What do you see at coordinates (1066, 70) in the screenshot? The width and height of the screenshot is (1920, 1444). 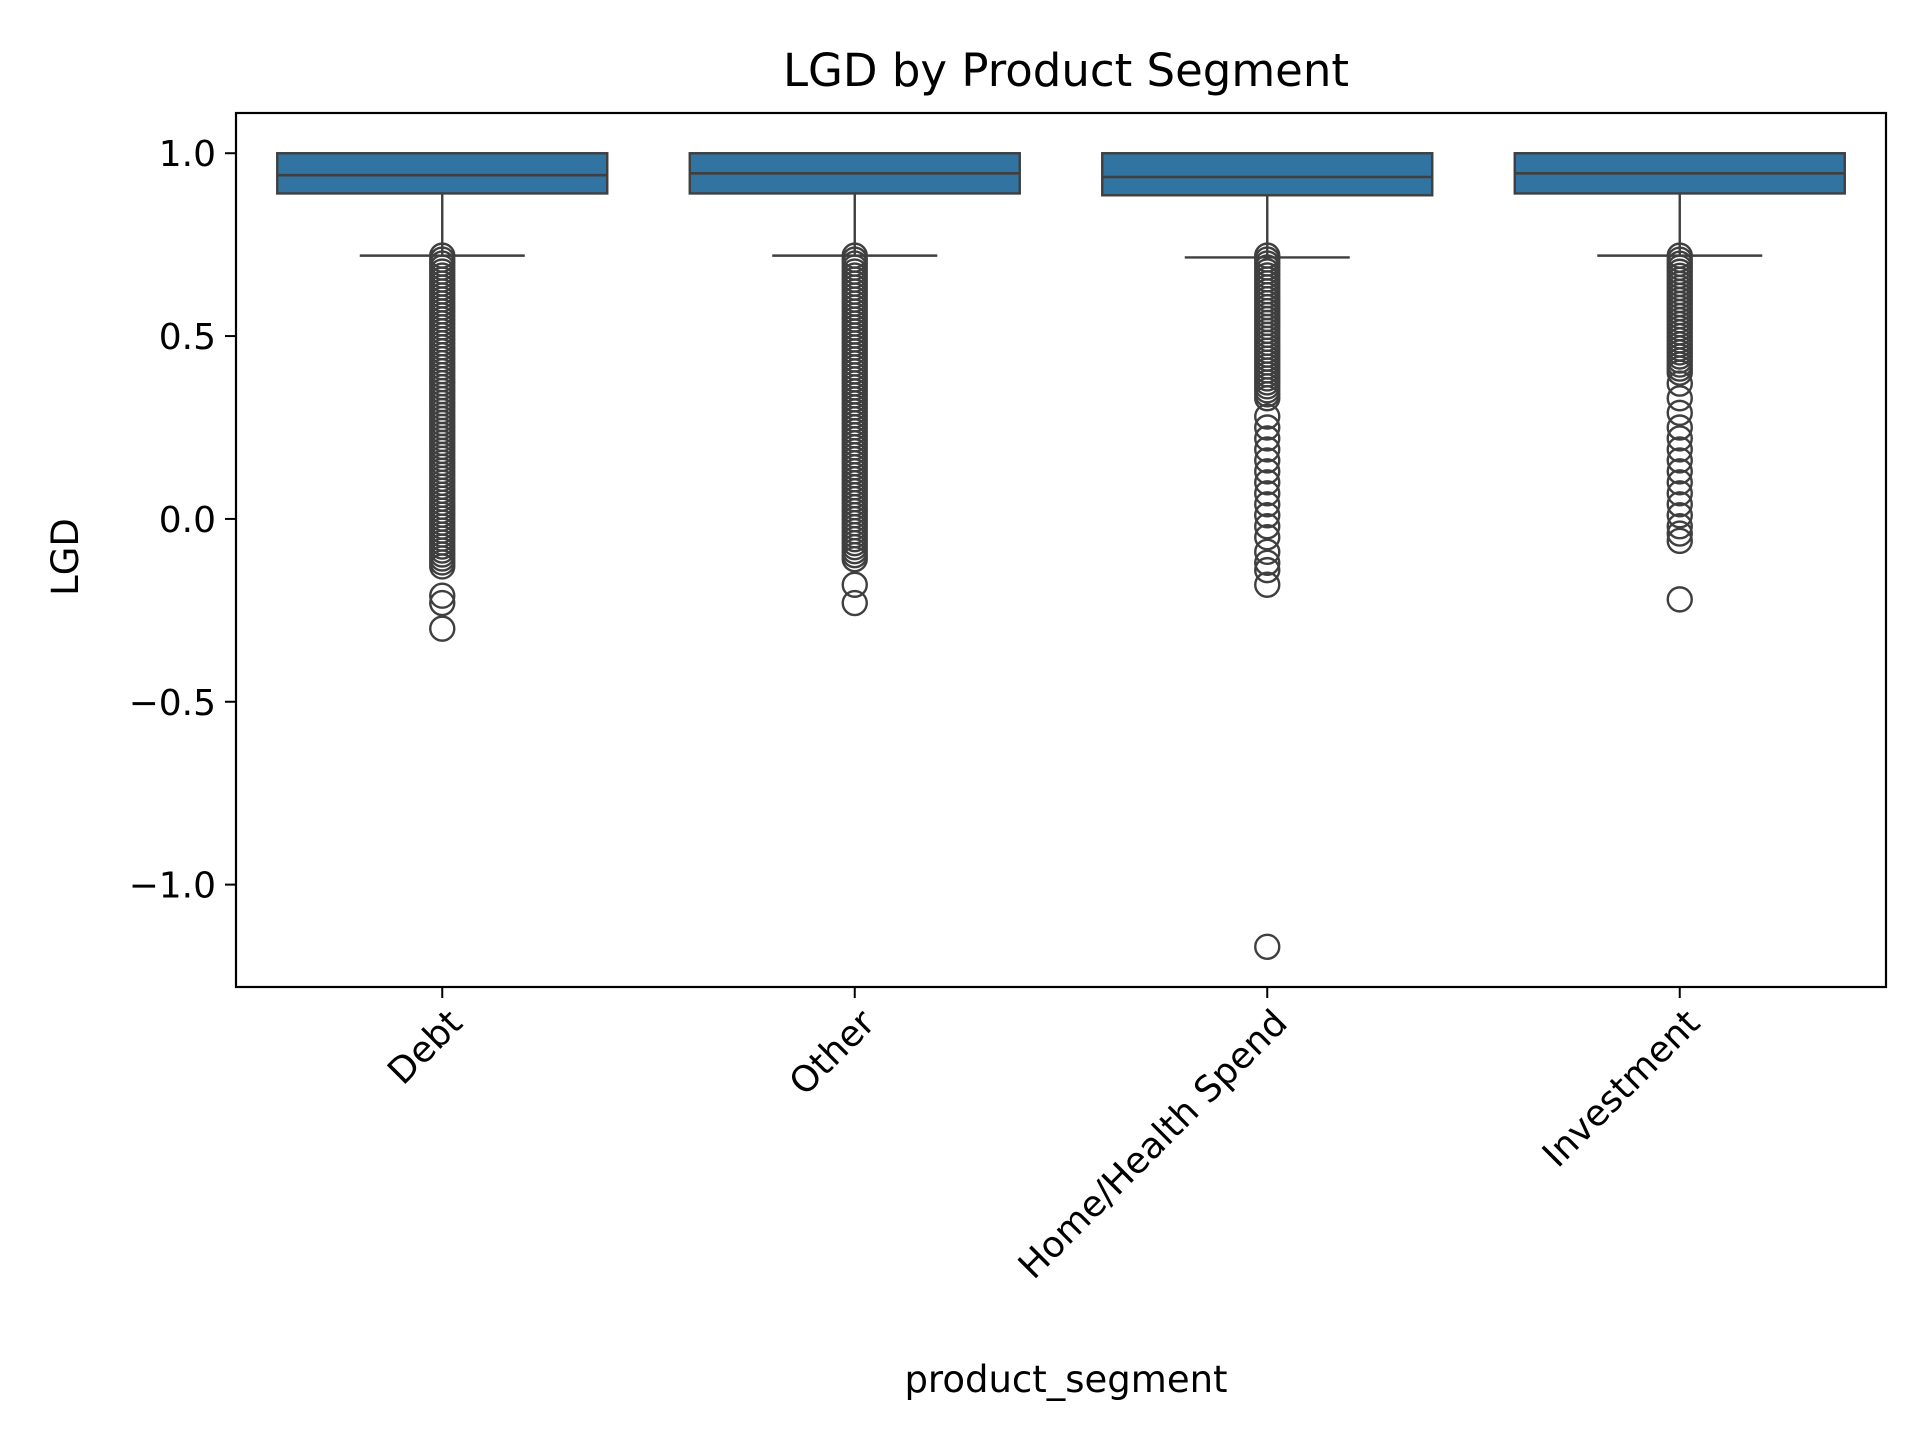 I see `chart-title: LGD by Product Segment` at bounding box center [1066, 70].